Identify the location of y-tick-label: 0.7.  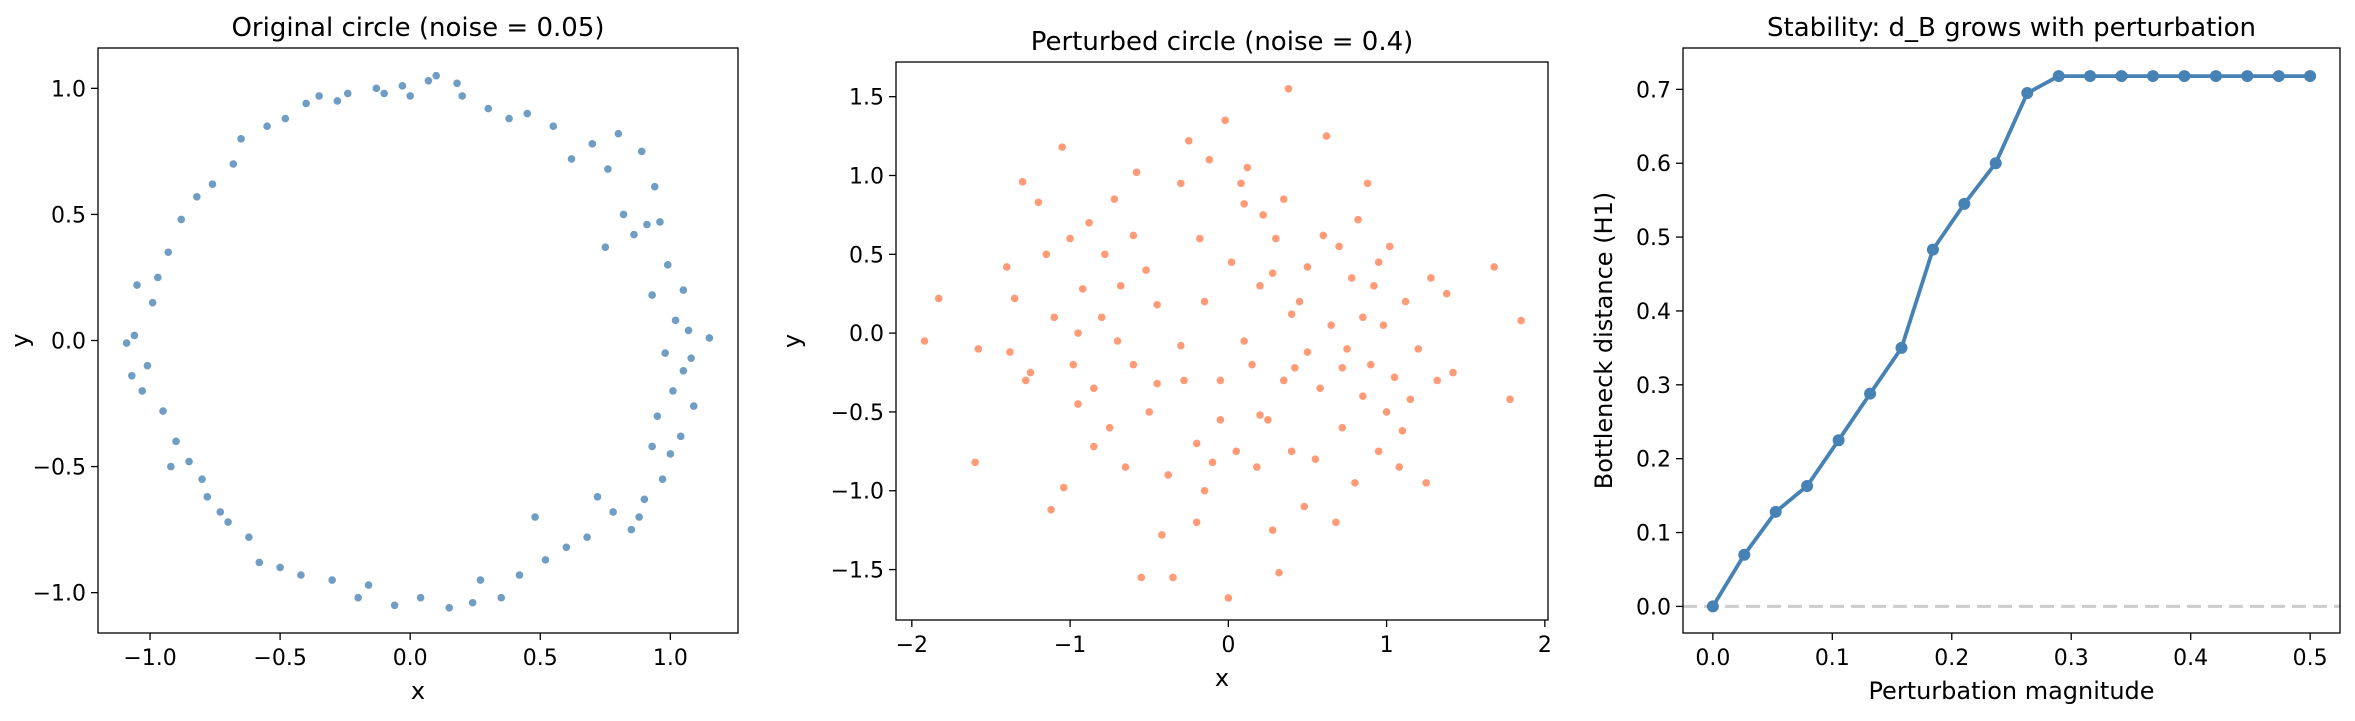
(1653, 90).